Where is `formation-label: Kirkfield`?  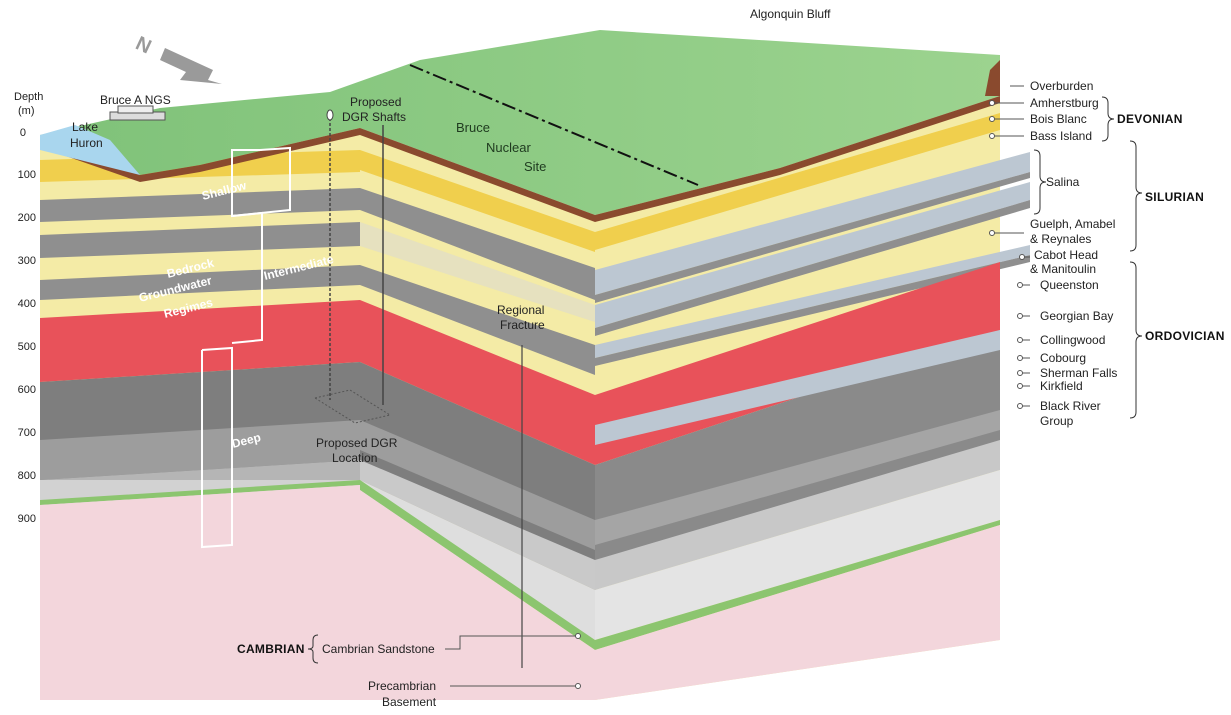
formation-label: Kirkfield is located at coordinates (1061, 386).